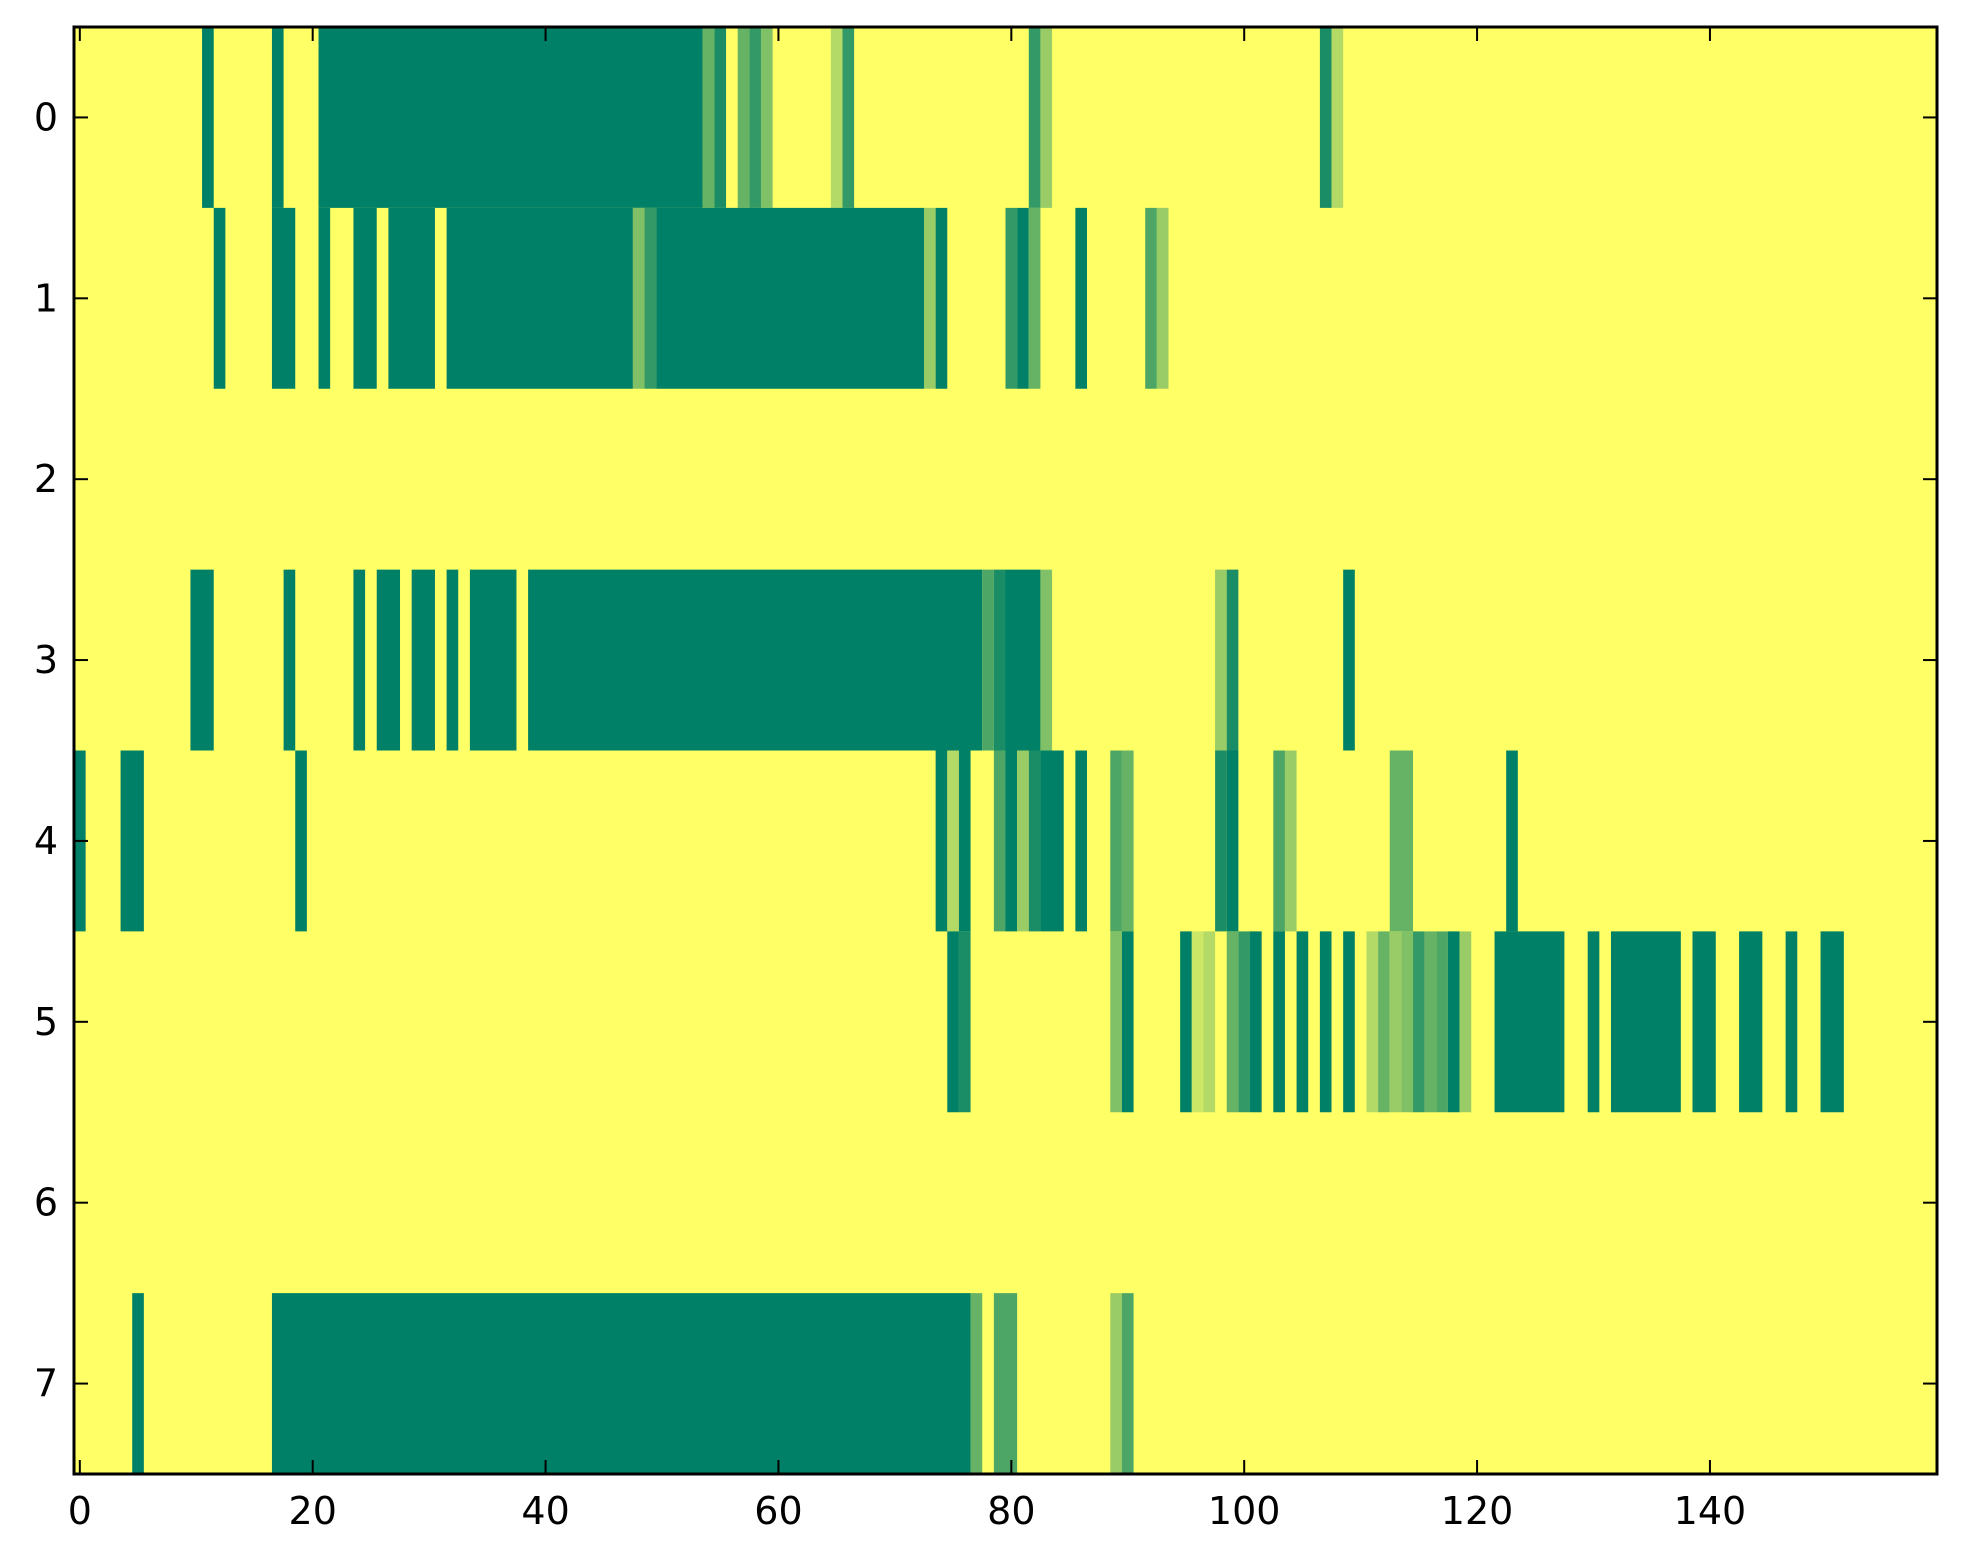  Describe the element at coordinates (1244, 1511) in the screenshot. I see `x-tick-label: 100` at that location.